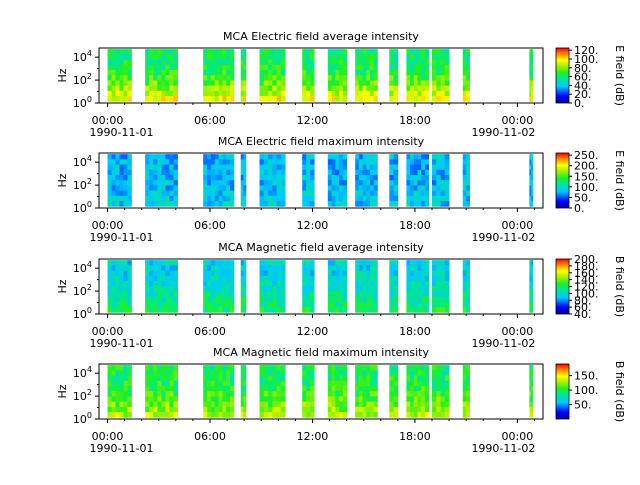 This screenshot has width=640, height=485. I want to click on x-tick-label: 12:00, so click(313, 225).